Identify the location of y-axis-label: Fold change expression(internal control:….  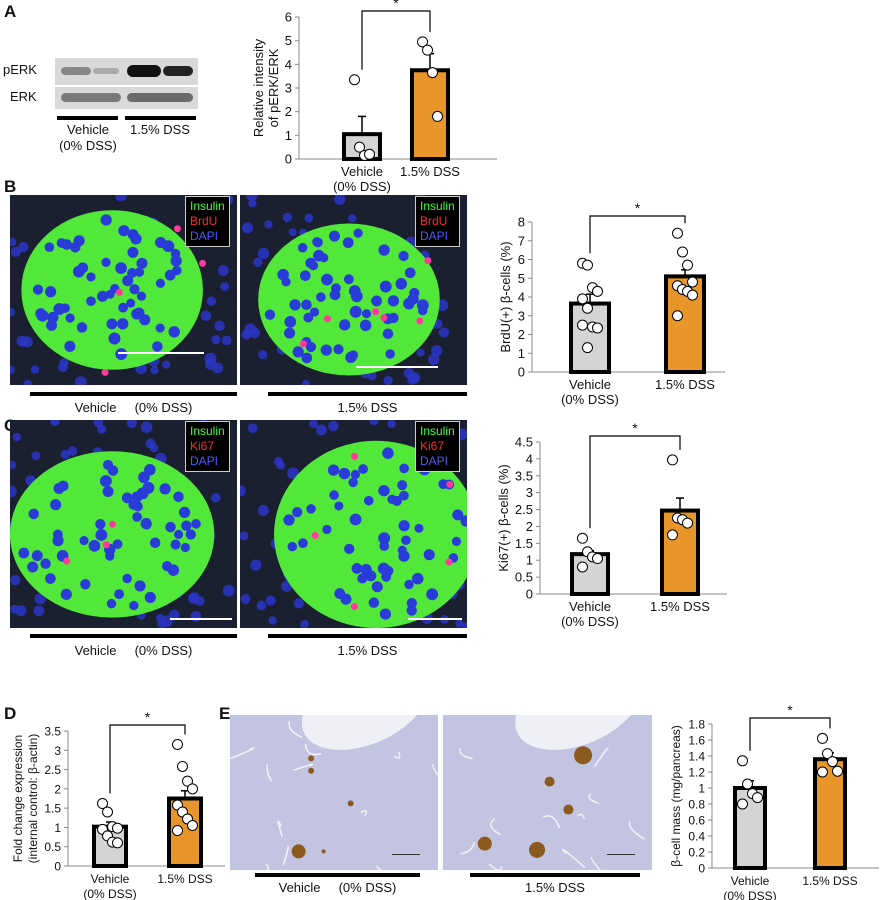
(25, 799).